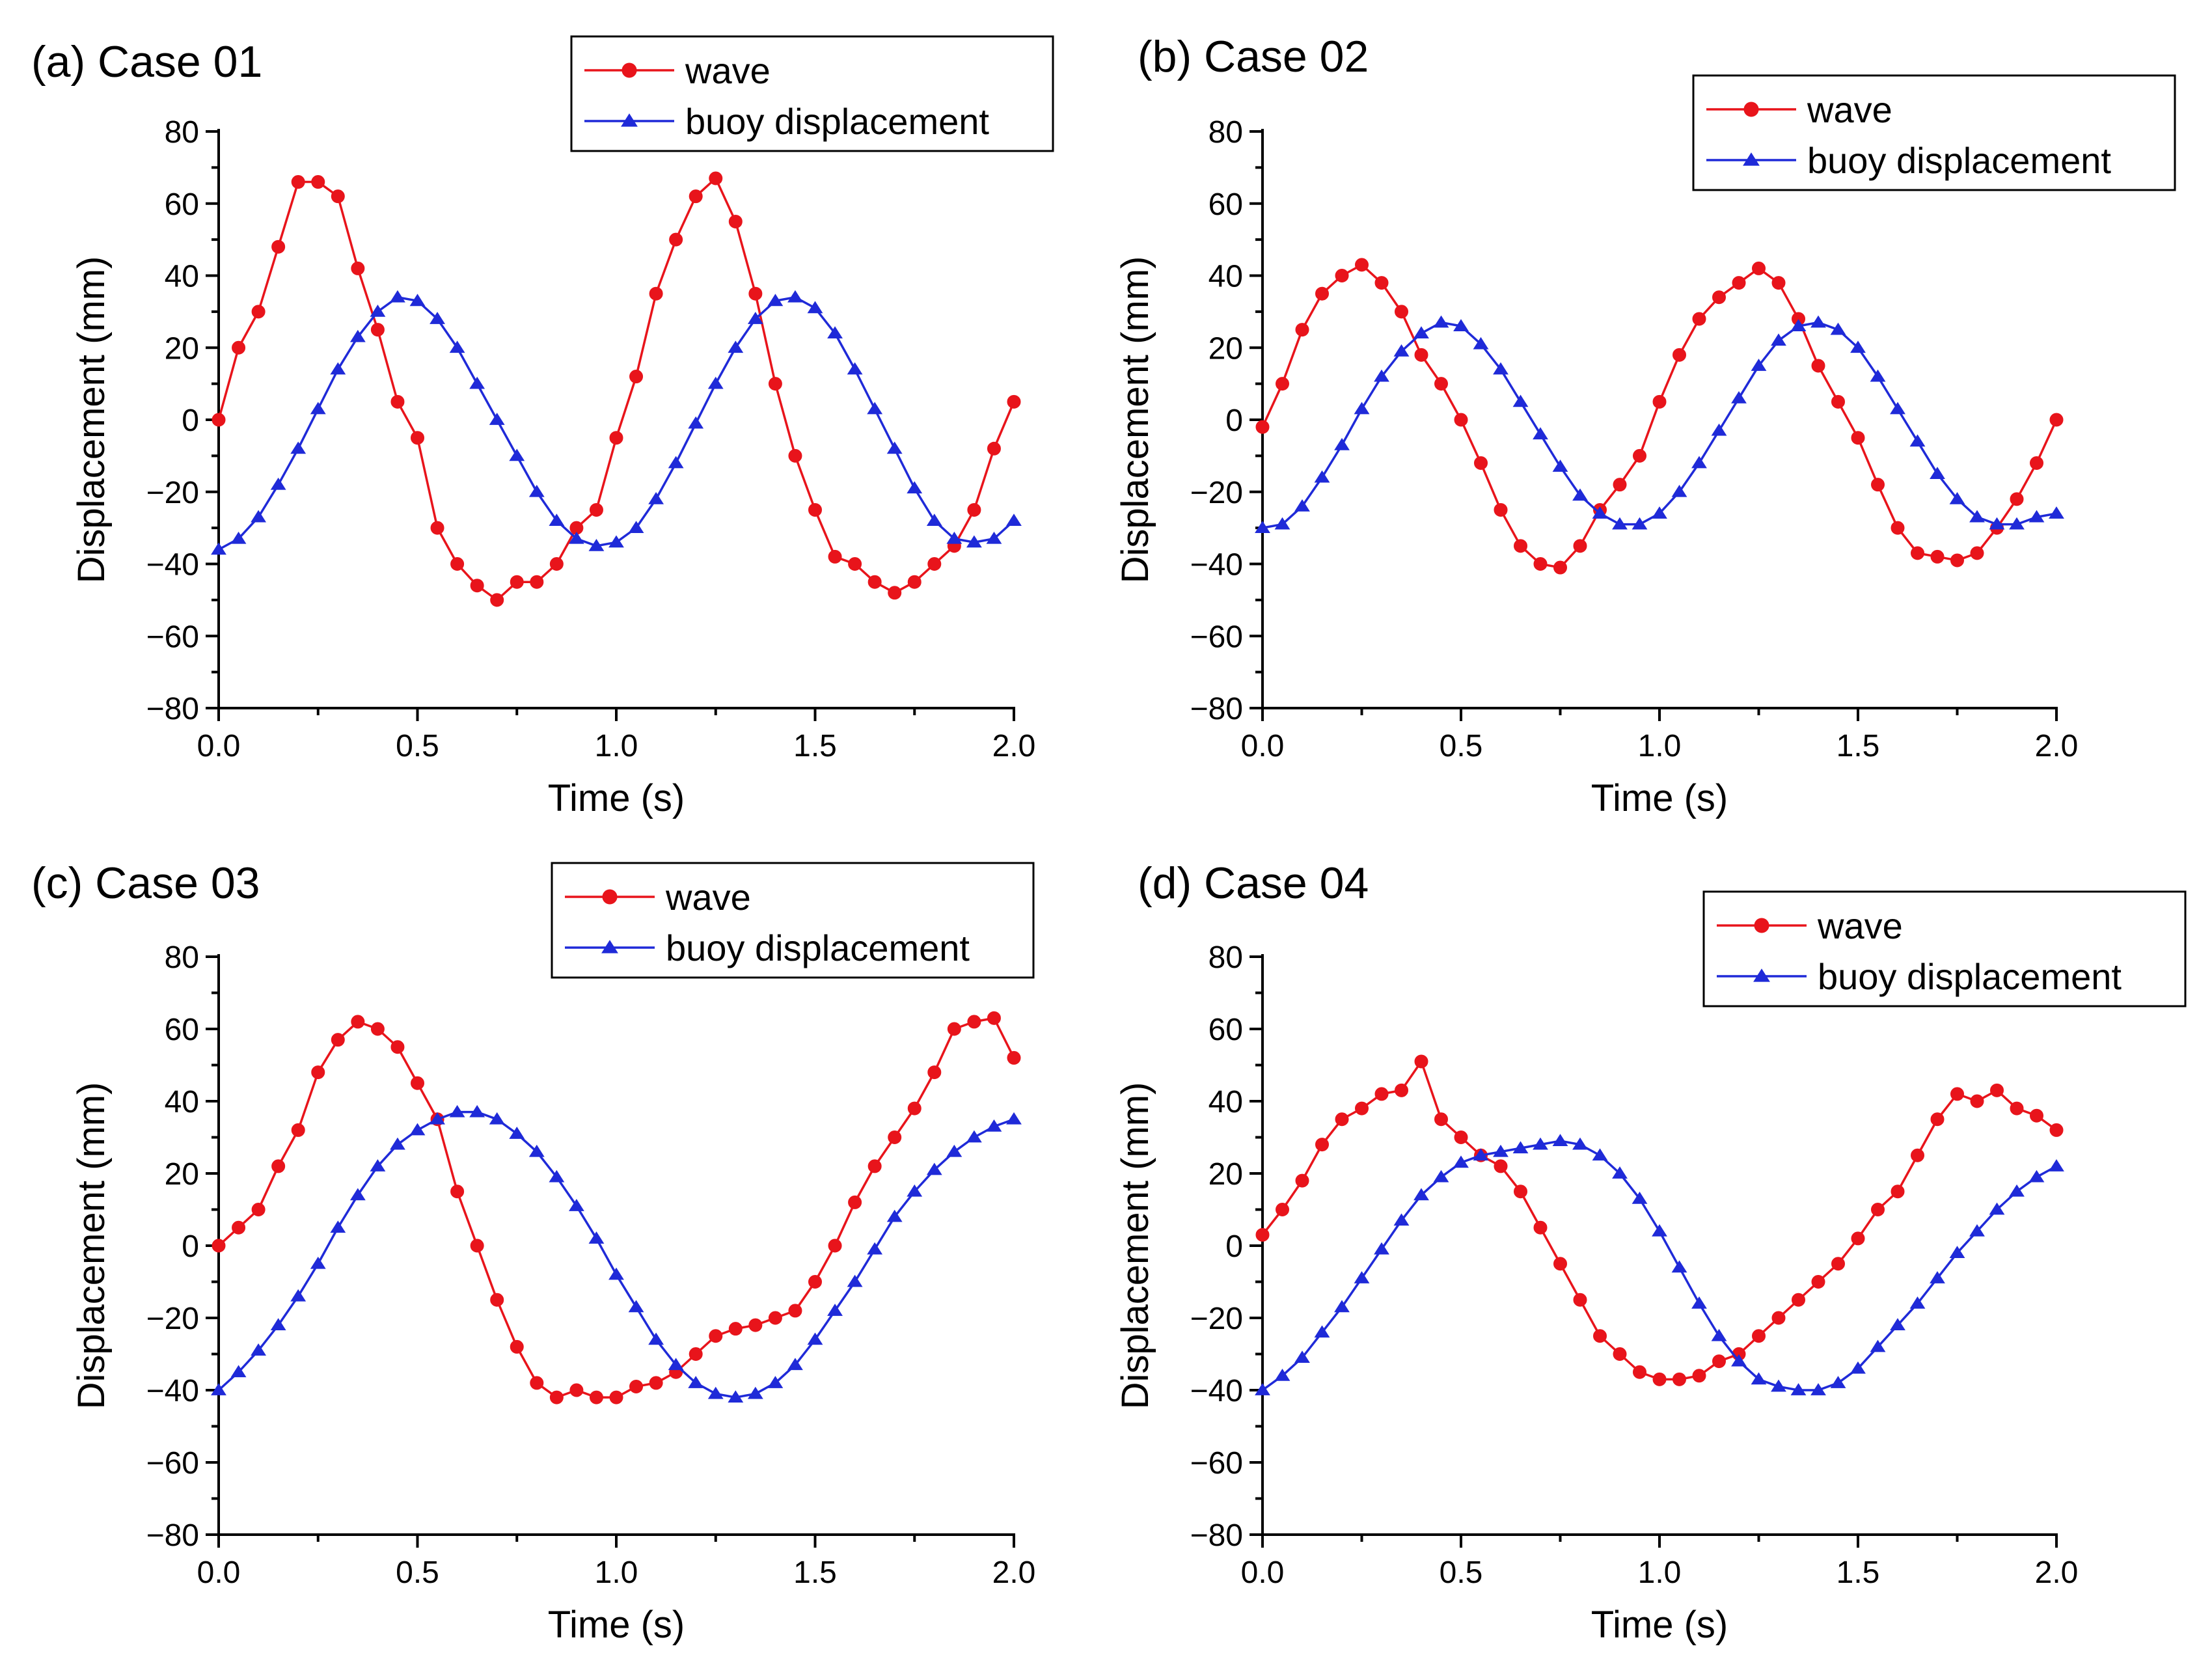 This screenshot has height=1657, width=2212. What do you see at coordinates (1253, 883) in the screenshot?
I see `panel-title: (d) Case 04` at bounding box center [1253, 883].